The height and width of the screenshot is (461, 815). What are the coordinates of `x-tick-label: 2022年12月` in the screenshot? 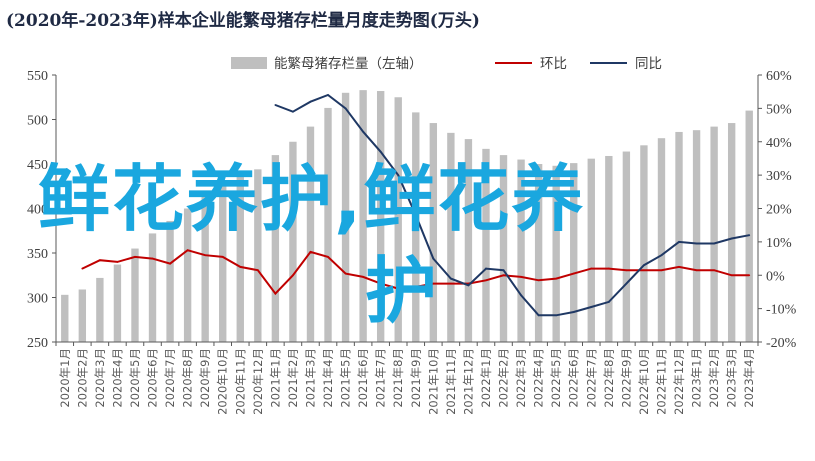 It's located at (679, 381).